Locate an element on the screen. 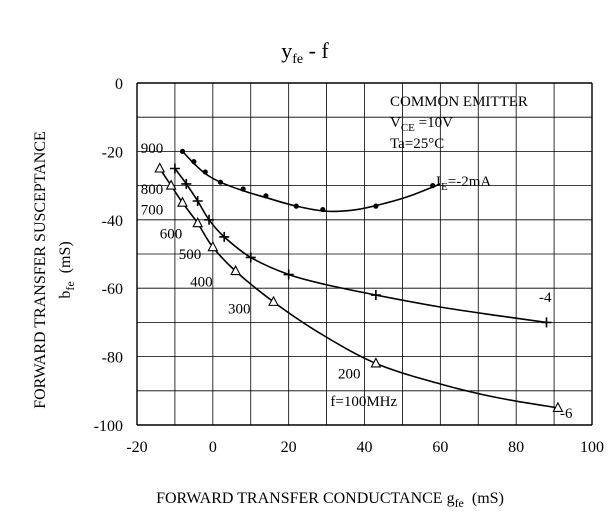 The width and height of the screenshot is (610, 523). conditions-line1: COMMON EMITTER is located at coordinates (459, 102).